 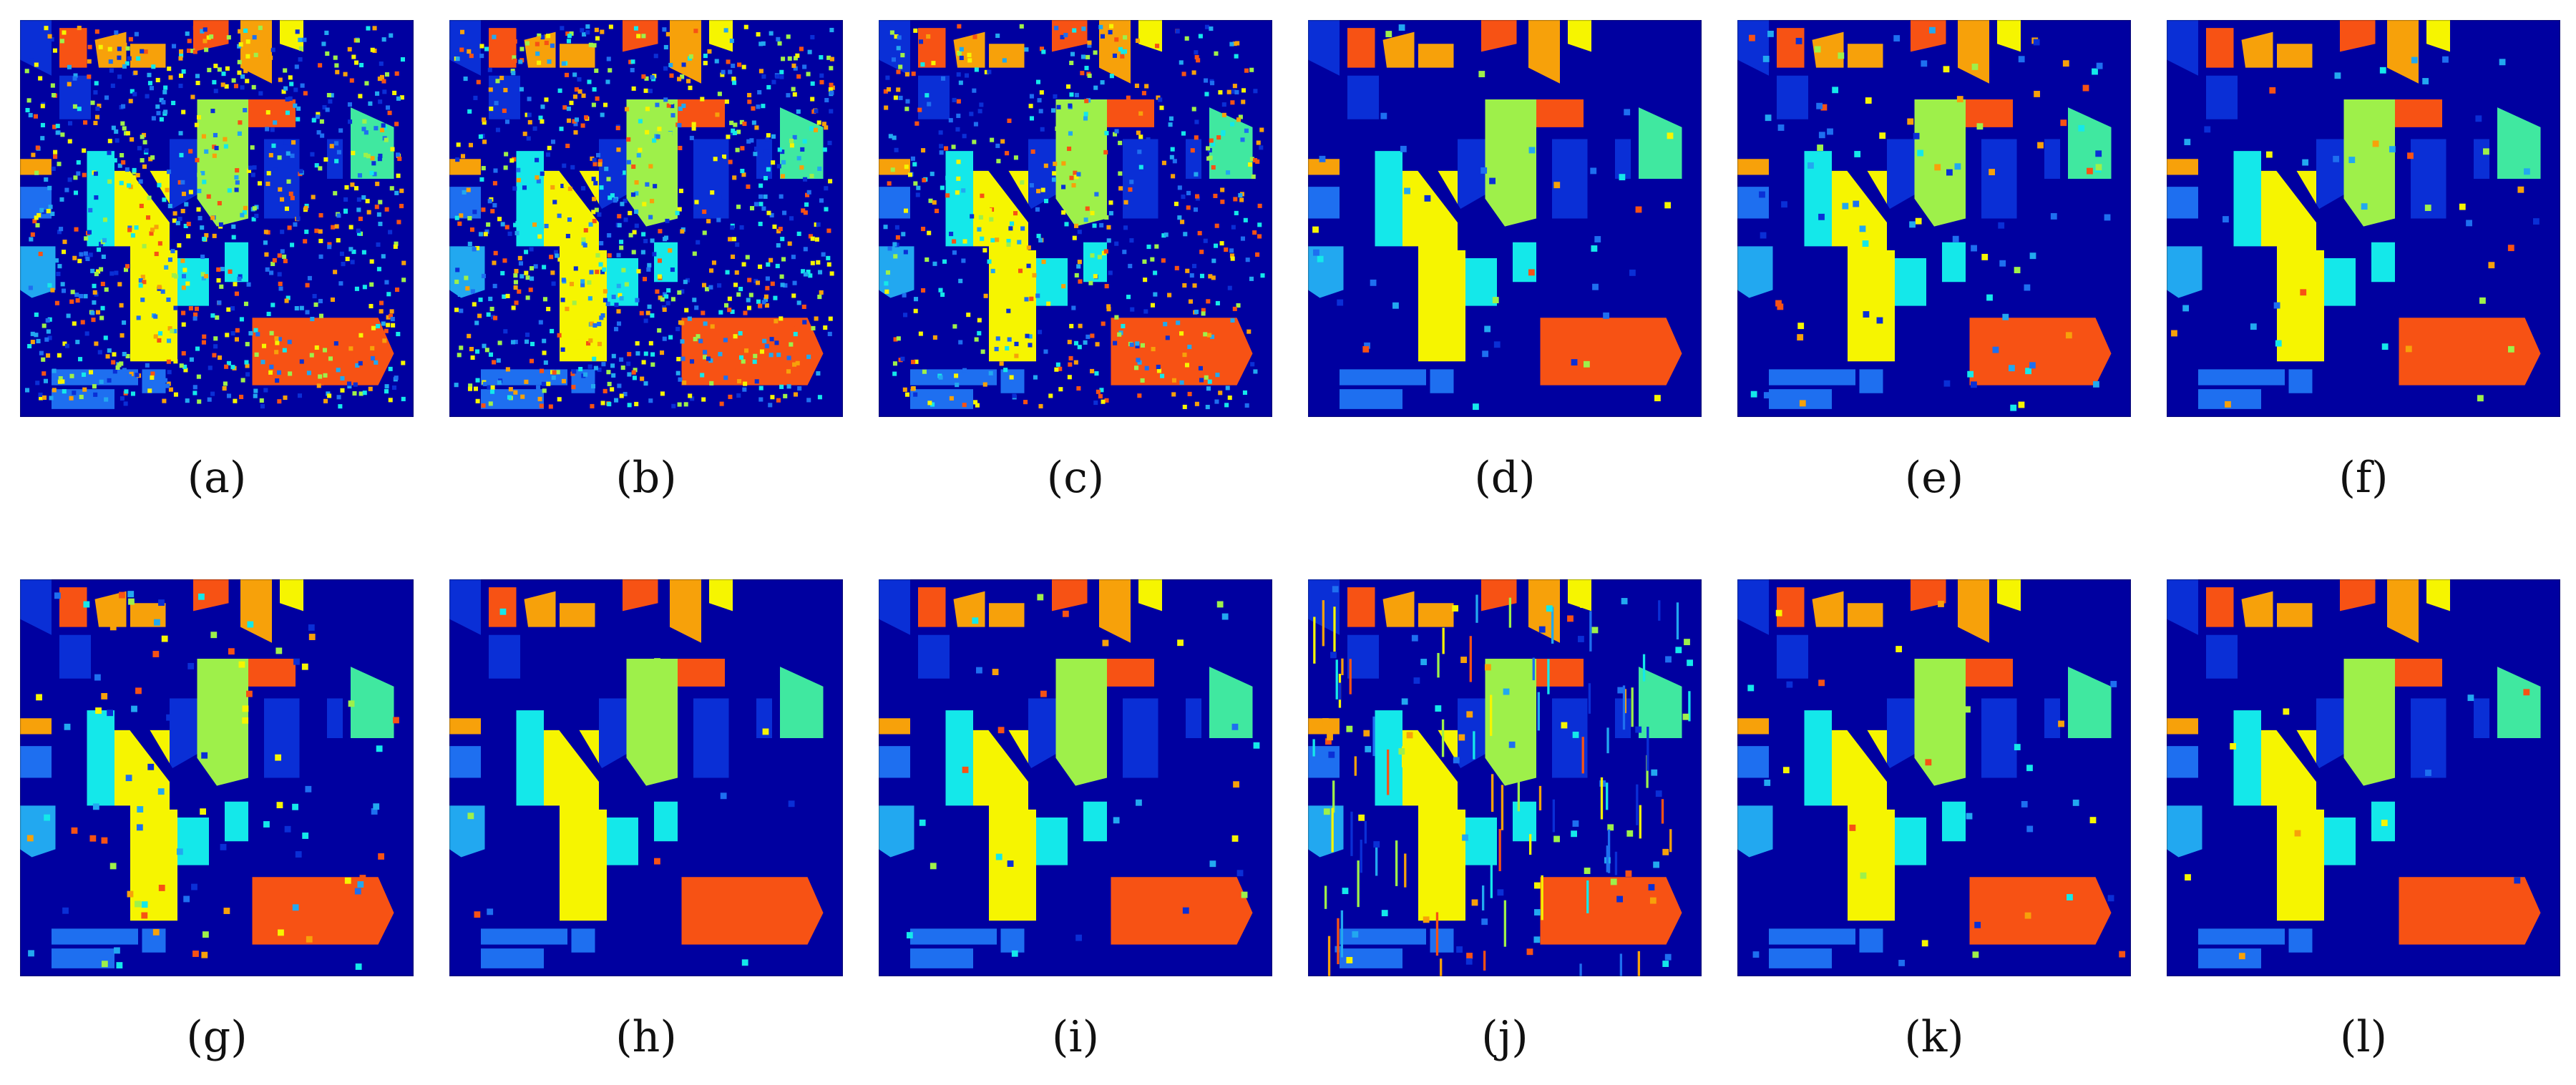 I want to click on panel-label: (d), so click(x=1505, y=478).